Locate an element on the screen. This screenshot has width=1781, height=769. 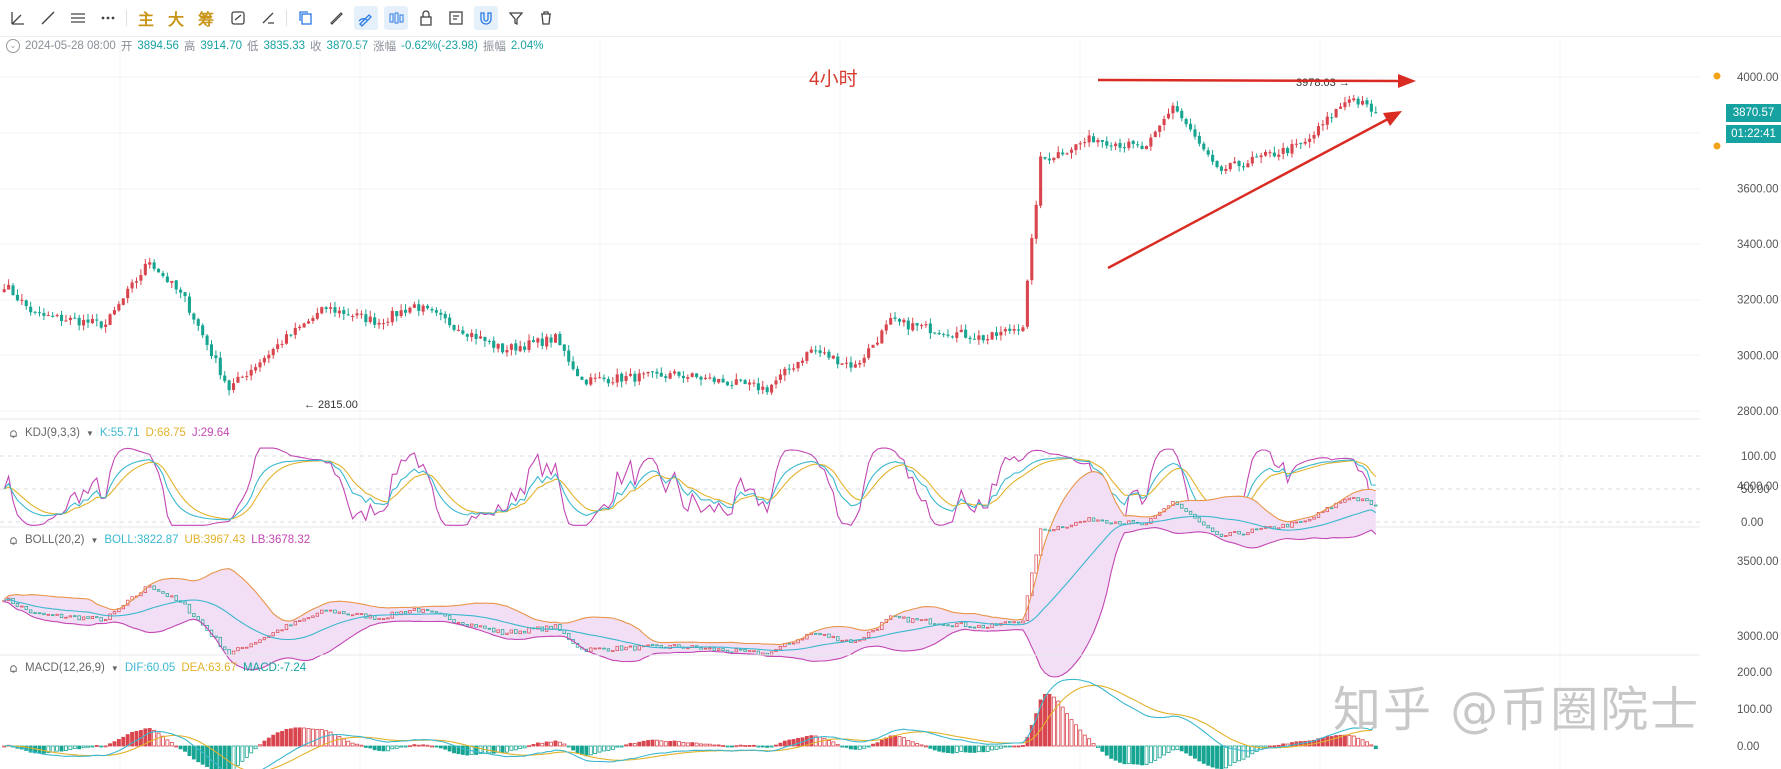
note-icon is located at coordinates (456, 18).